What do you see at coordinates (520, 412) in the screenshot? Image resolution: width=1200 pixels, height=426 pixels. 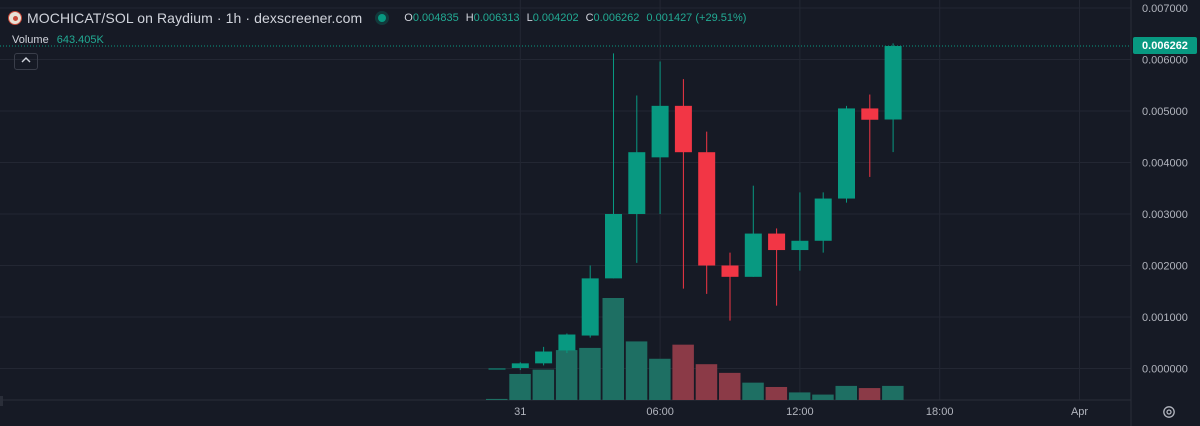 I see `x-tick-label: 31` at bounding box center [520, 412].